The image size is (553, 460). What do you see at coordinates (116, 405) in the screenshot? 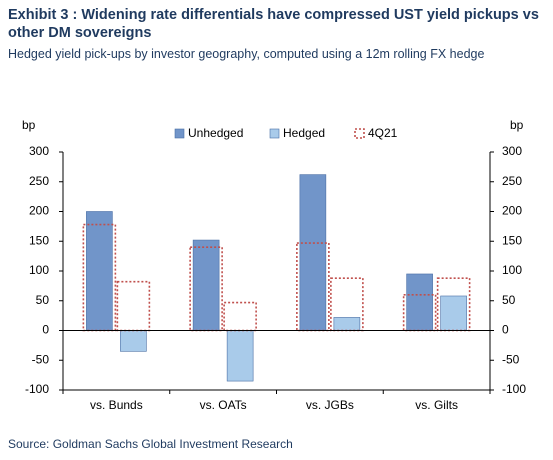
I see `x-tick-label: vs. Bunds` at bounding box center [116, 405].